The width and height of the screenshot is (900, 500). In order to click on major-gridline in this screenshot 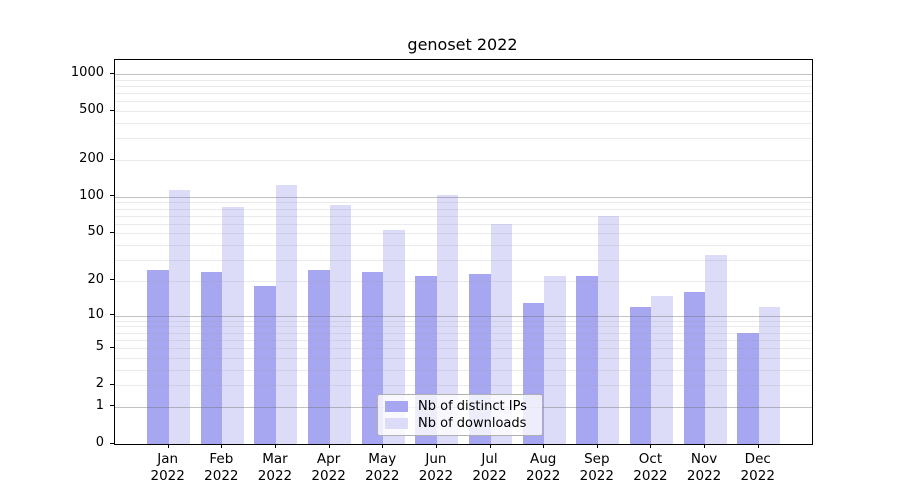, I will do `click(463, 197)`.